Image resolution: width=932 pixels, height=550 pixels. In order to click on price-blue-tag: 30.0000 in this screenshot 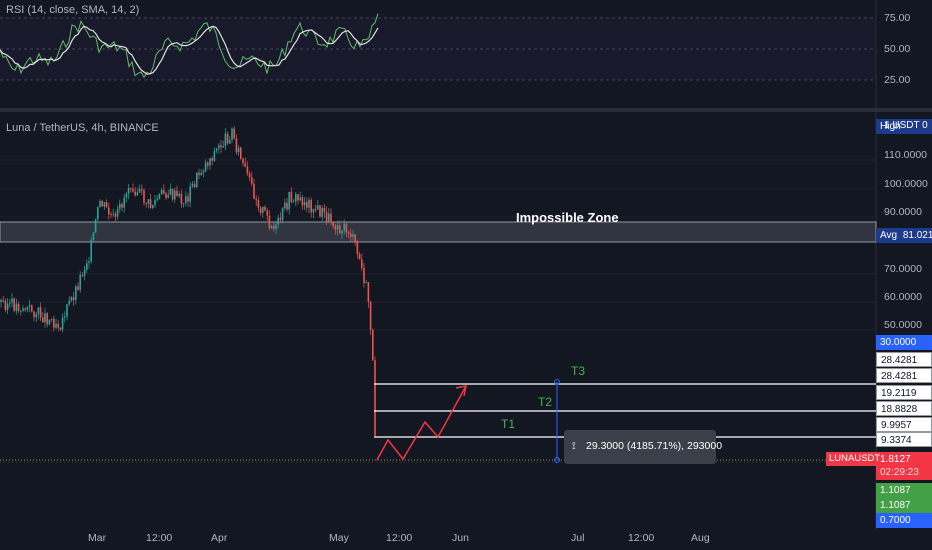, I will do `click(904, 342)`.